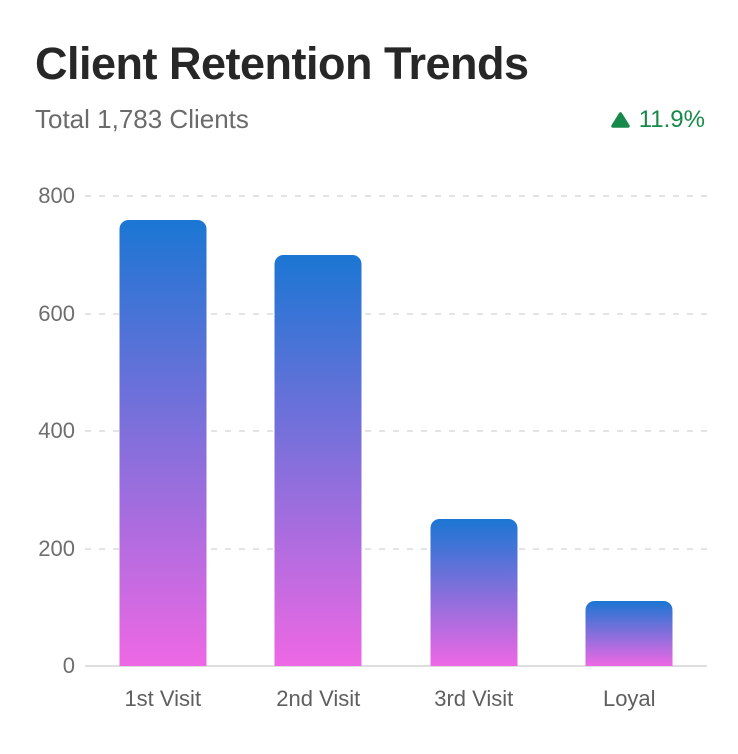 This screenshot has height=754, width=738. I want to click on y-axis: 0 200 400 600 800, so click(37, 430).